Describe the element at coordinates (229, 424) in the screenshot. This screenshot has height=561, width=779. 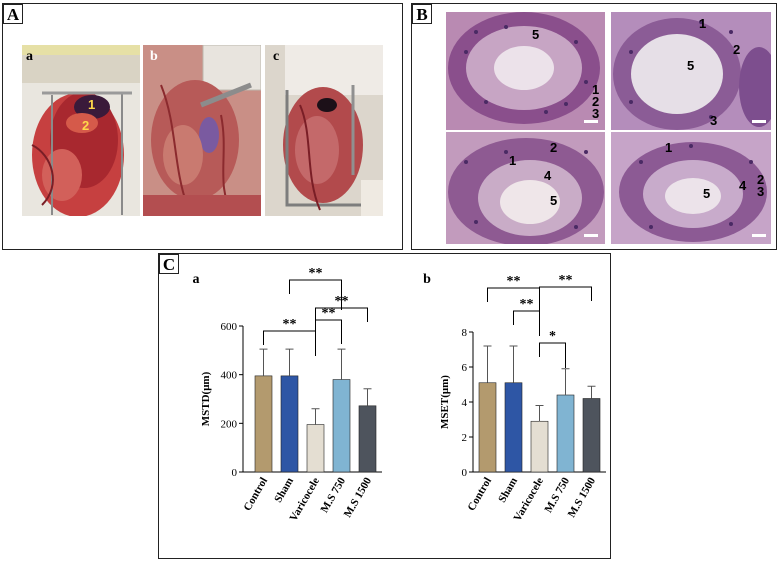
I see `y-tick-label: 200` at that location.